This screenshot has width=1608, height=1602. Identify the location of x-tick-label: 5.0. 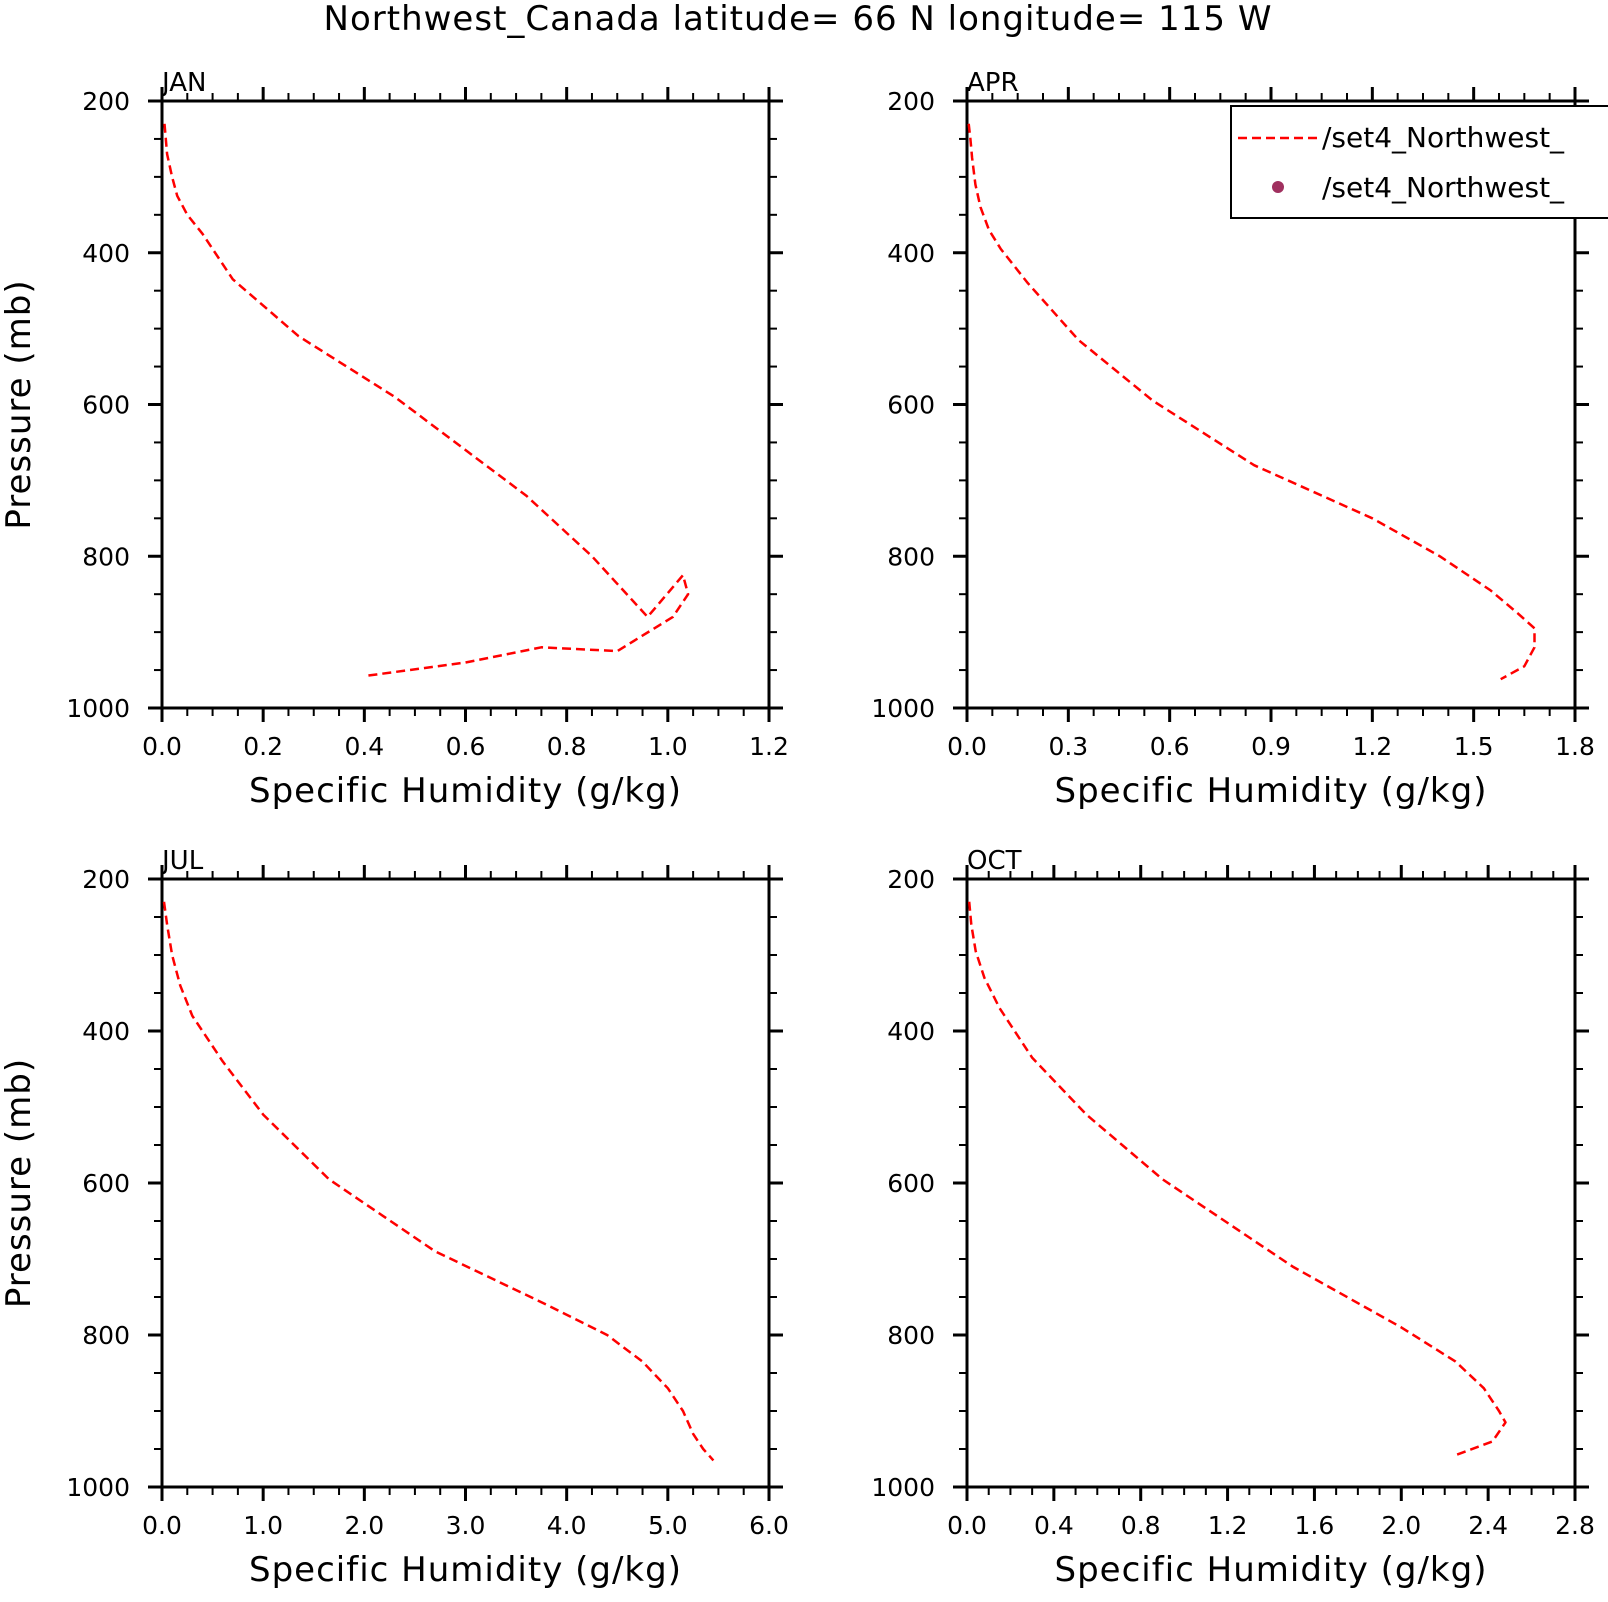
(668, 1525).